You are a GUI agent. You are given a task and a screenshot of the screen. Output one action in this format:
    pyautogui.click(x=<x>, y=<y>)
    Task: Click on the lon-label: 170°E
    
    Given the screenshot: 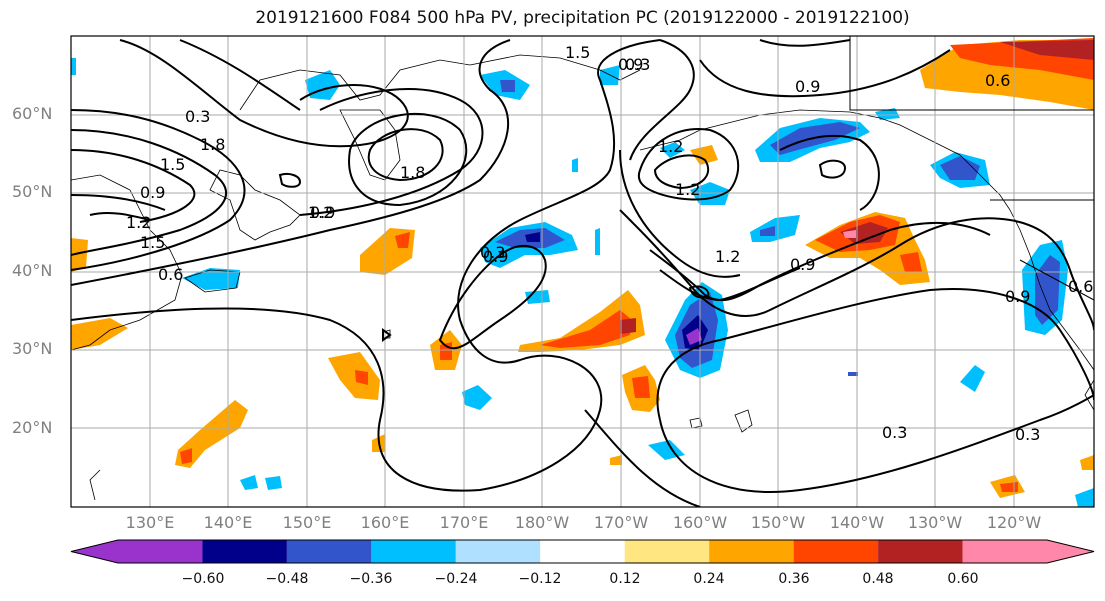 What is the action you would take?
    pyautogui.click(x=464, y=522)
    